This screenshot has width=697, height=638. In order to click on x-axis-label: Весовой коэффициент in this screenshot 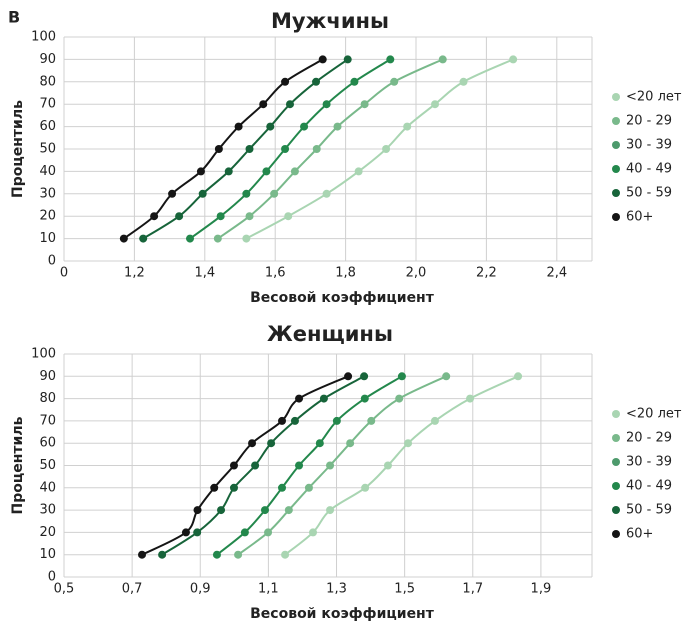, I will do `click(342, 298)`.